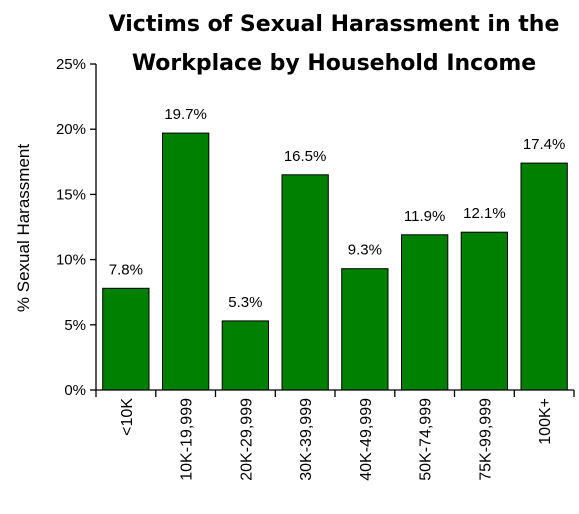 The image size is (579, 514). What do you see at coordinates (365, 250) in the screenshot?
I see `data-label-5: 9.3%` at bounding box center [365, 250].